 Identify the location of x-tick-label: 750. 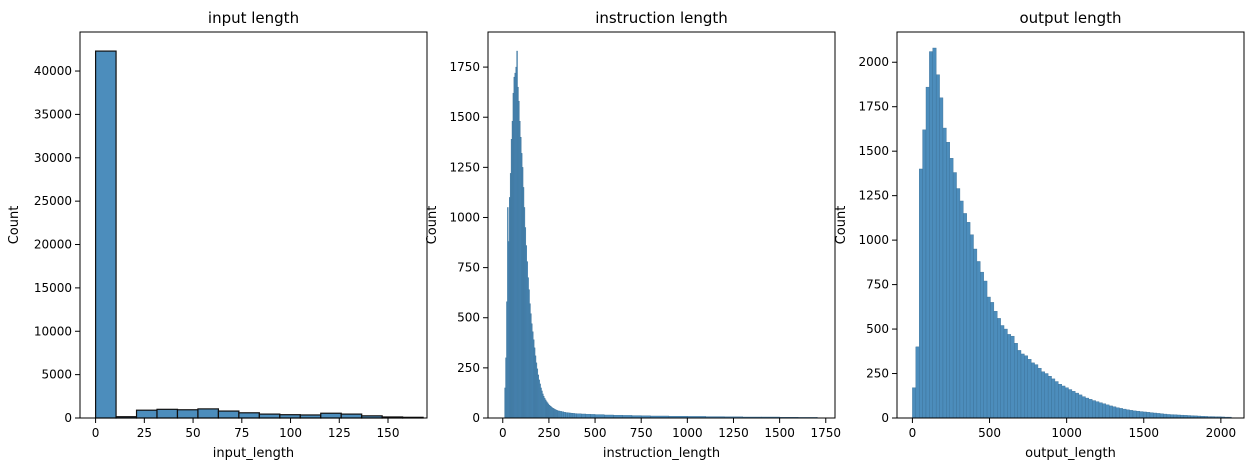
(641, 433).